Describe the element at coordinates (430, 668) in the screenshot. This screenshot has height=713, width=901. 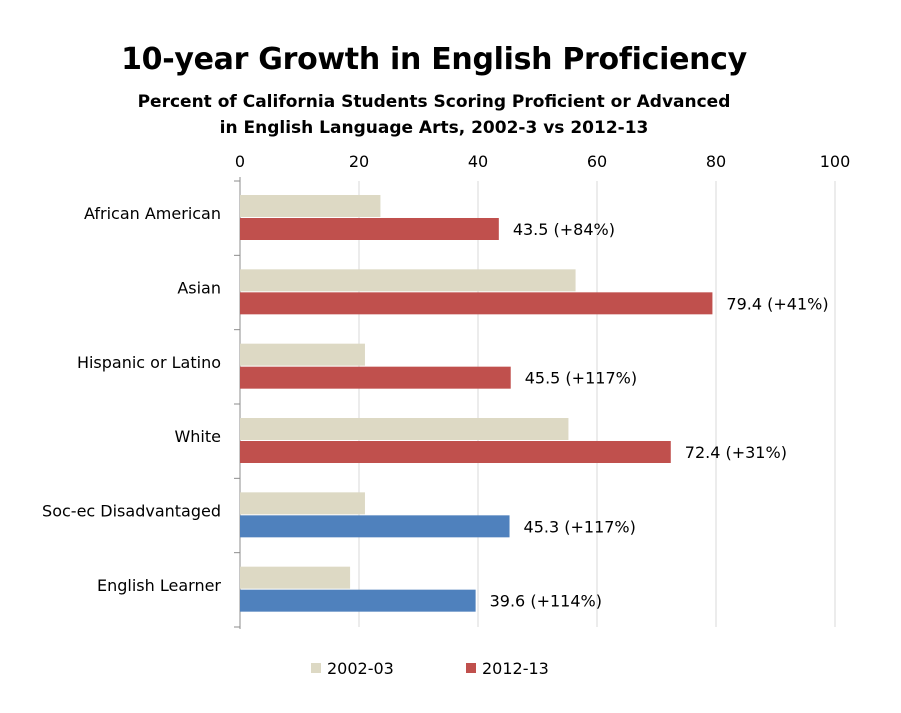
I see `legend: 2002-03 2012-13` at that location.